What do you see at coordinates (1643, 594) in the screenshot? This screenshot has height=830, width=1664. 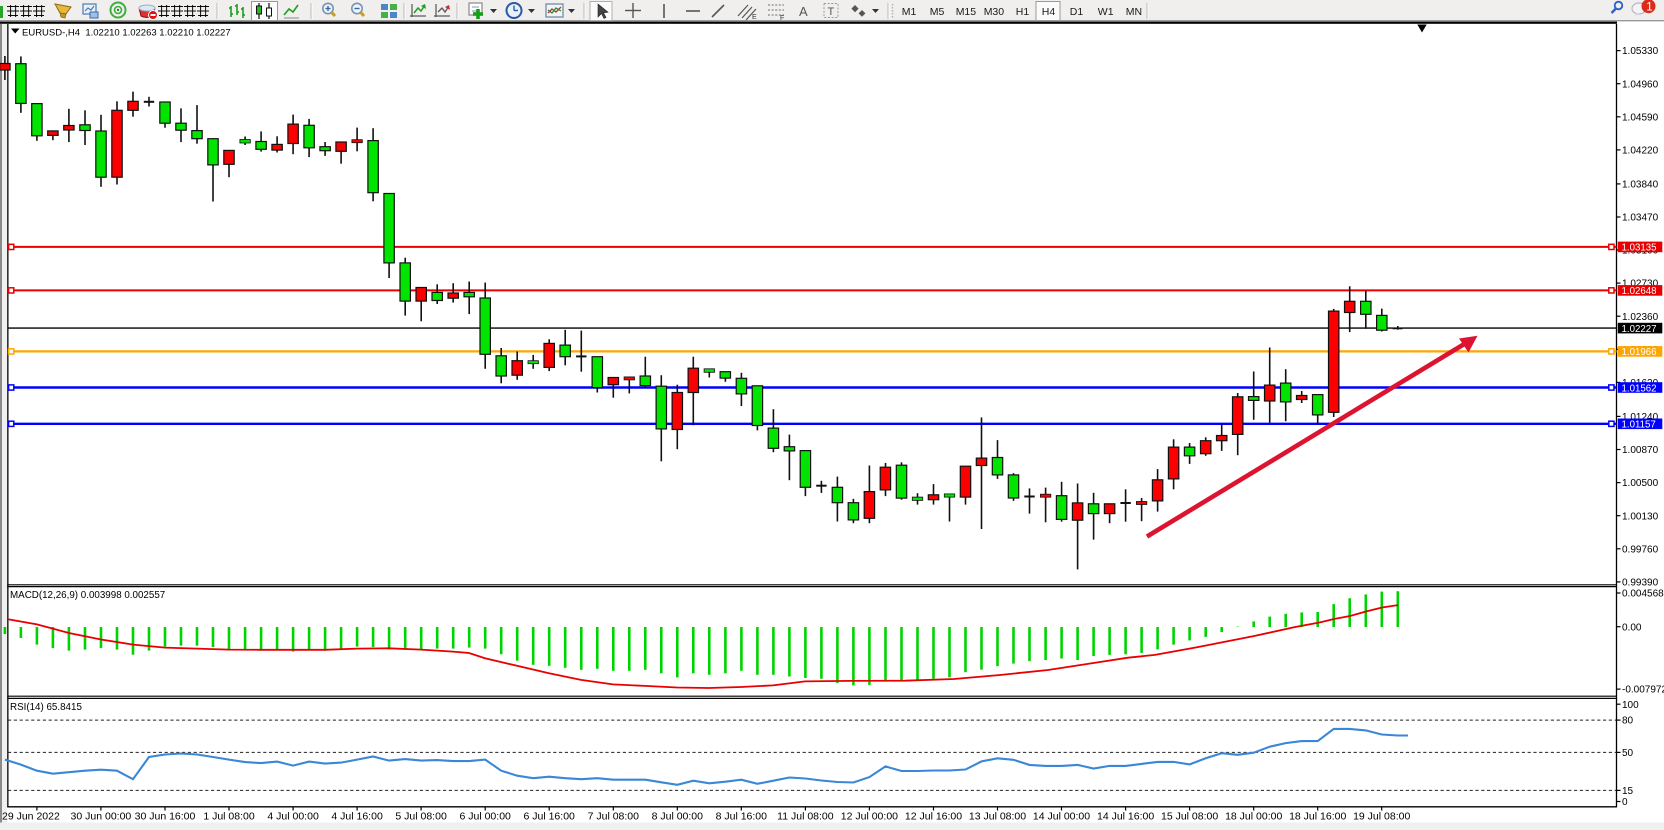 I see `svg-text: 0.004568` at bounding box center [1643, 594].